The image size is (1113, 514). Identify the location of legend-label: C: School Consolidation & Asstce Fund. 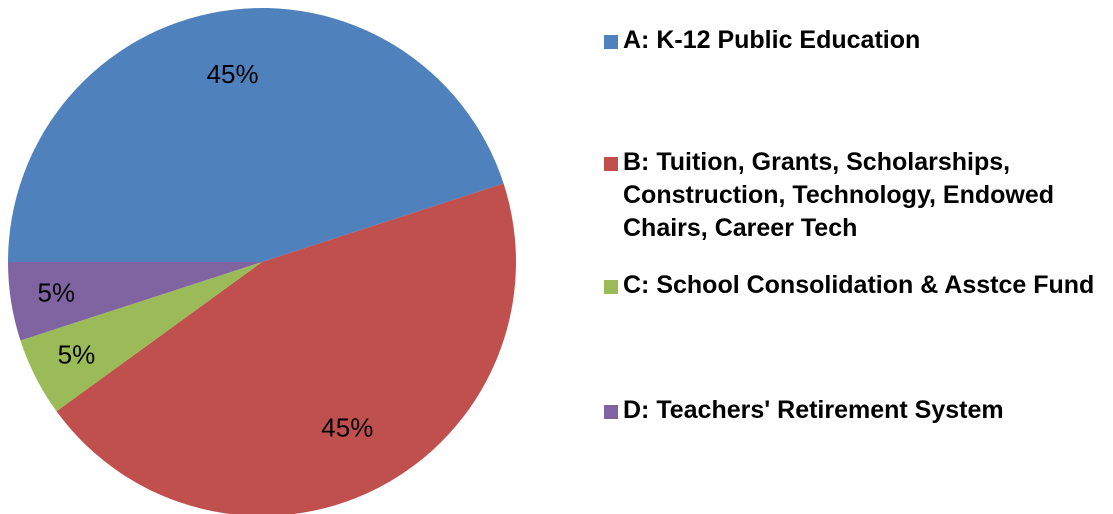
(859, 285).